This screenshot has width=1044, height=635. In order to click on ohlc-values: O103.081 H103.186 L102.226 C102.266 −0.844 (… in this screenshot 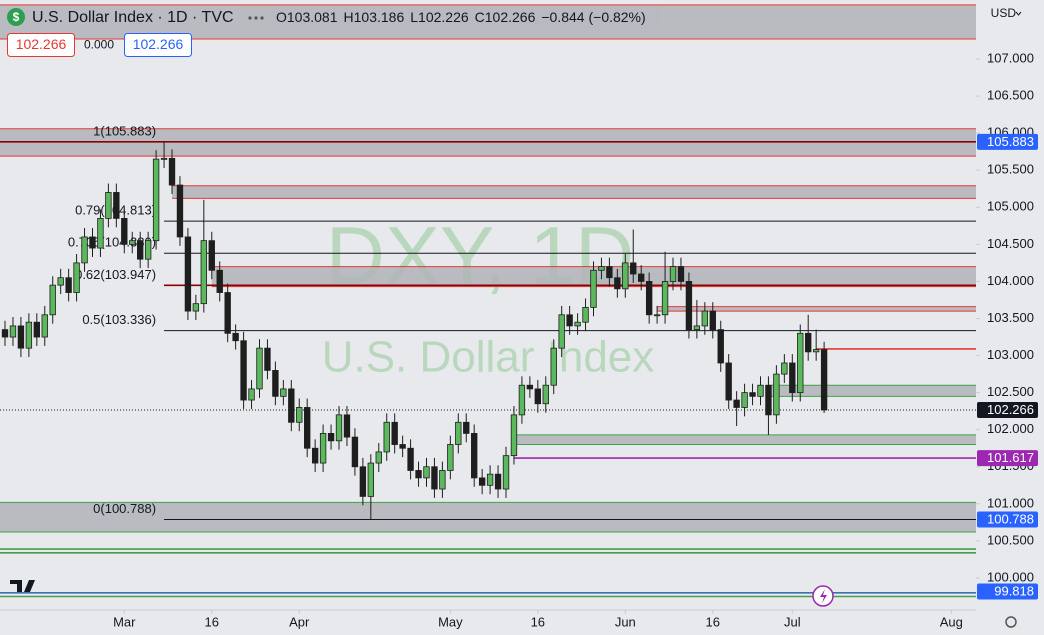, I will do `click(461, 17)`.